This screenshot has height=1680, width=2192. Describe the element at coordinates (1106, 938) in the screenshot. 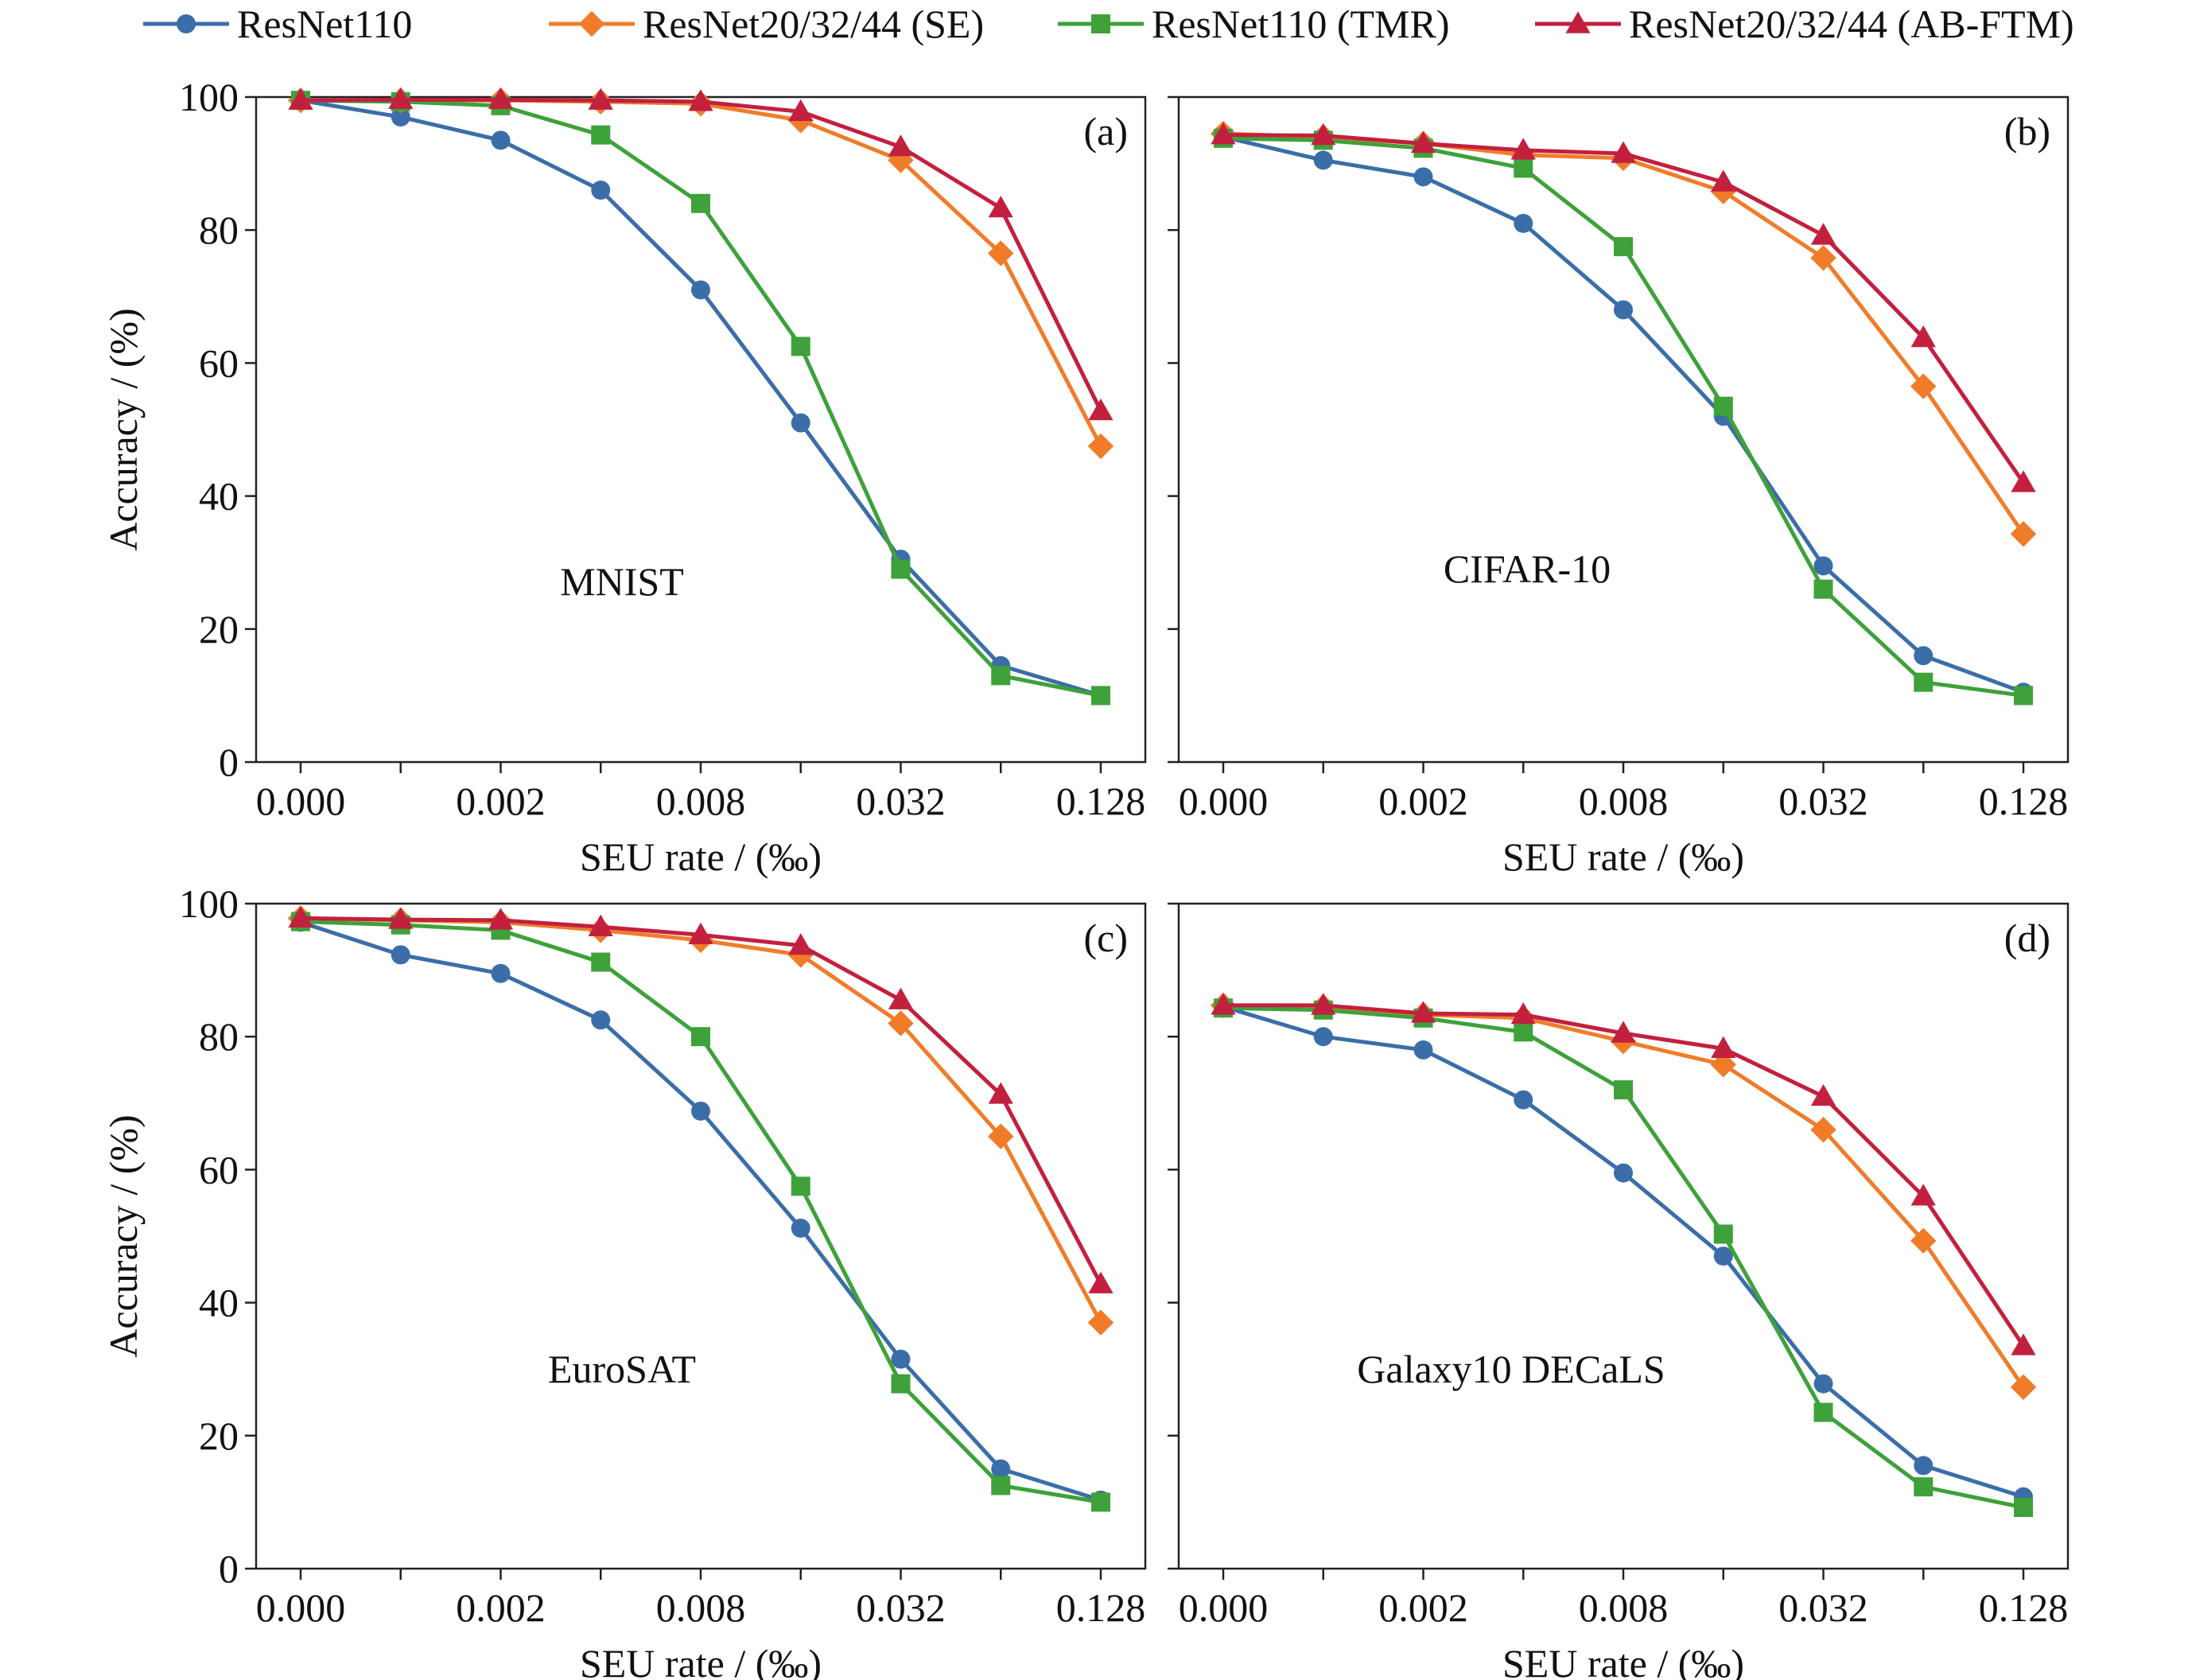

I see `panel-letter: (c)` at that location.